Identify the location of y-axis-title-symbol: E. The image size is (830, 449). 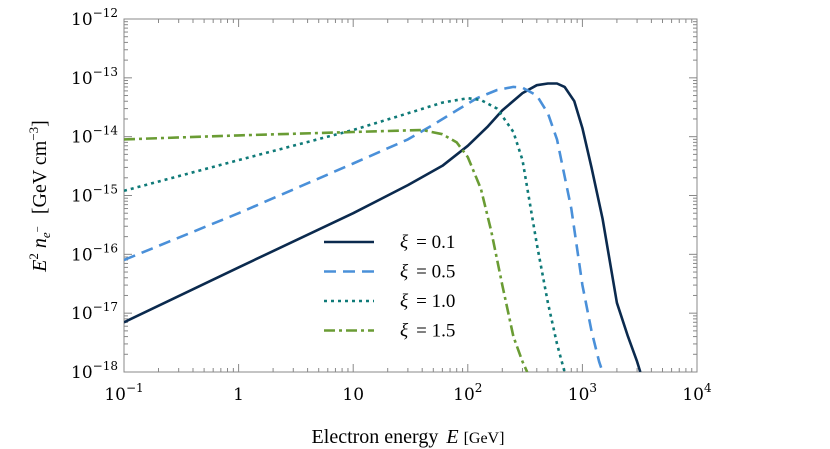
(40, 266).